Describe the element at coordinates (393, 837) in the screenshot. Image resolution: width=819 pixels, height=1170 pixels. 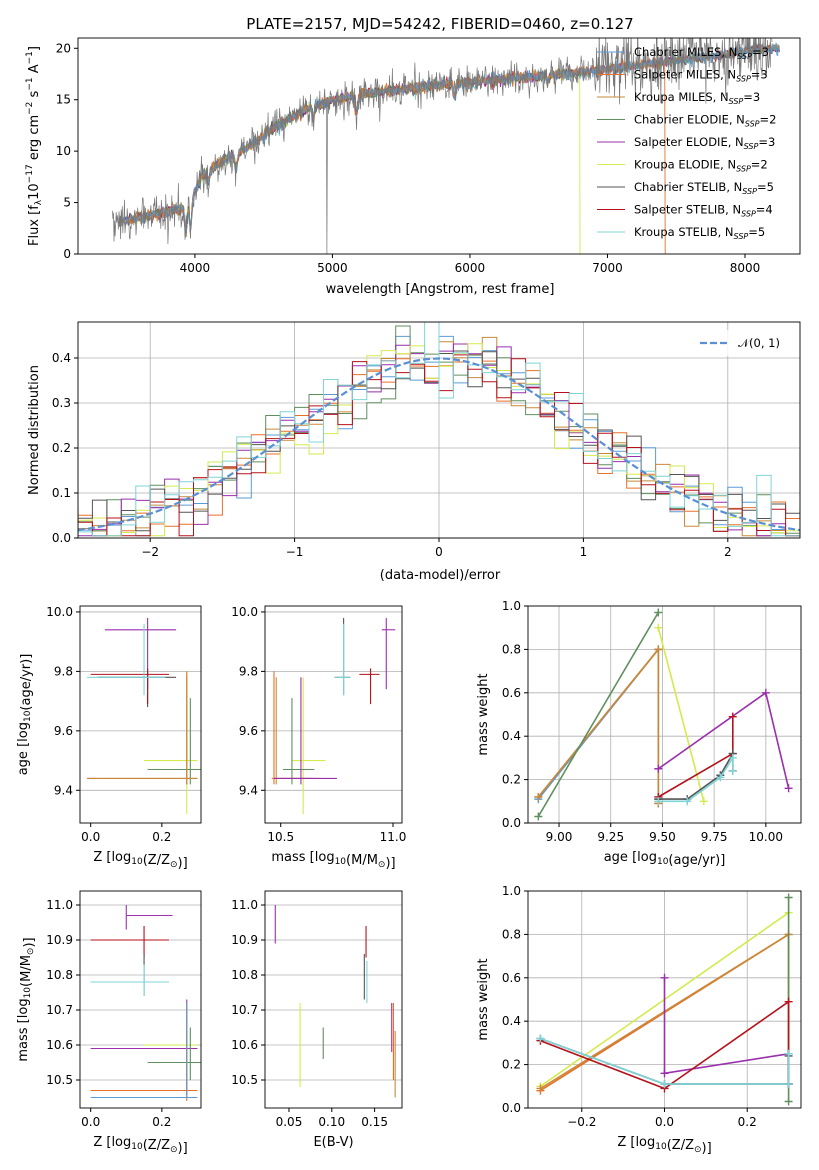
I see `mass_age-xtick-label: 11.0` at that location.